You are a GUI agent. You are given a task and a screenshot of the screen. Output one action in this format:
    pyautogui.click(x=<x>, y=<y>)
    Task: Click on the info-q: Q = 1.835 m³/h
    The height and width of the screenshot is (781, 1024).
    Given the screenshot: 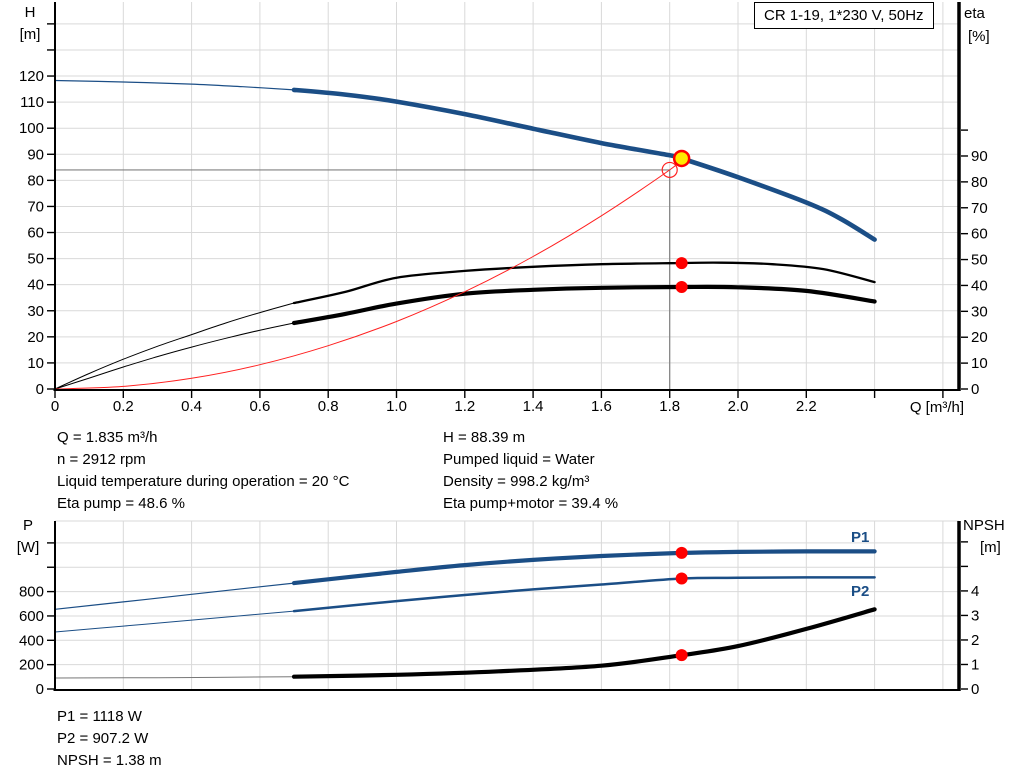 What is the action you would take?
    pyautogui.click(x=107, y=437)
    